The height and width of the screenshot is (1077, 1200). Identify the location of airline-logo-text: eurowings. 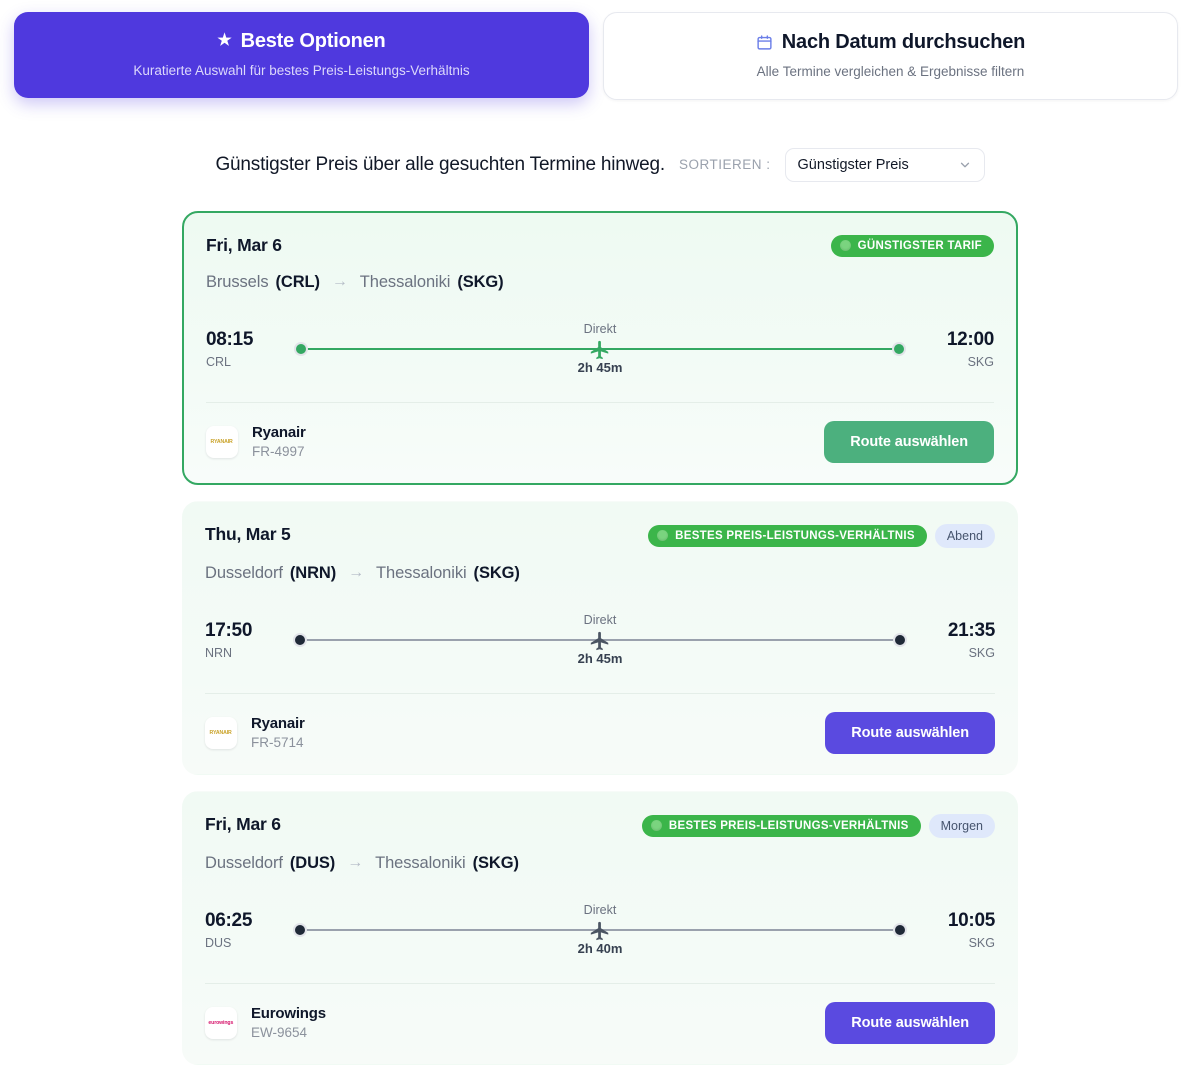
(221, 1022).